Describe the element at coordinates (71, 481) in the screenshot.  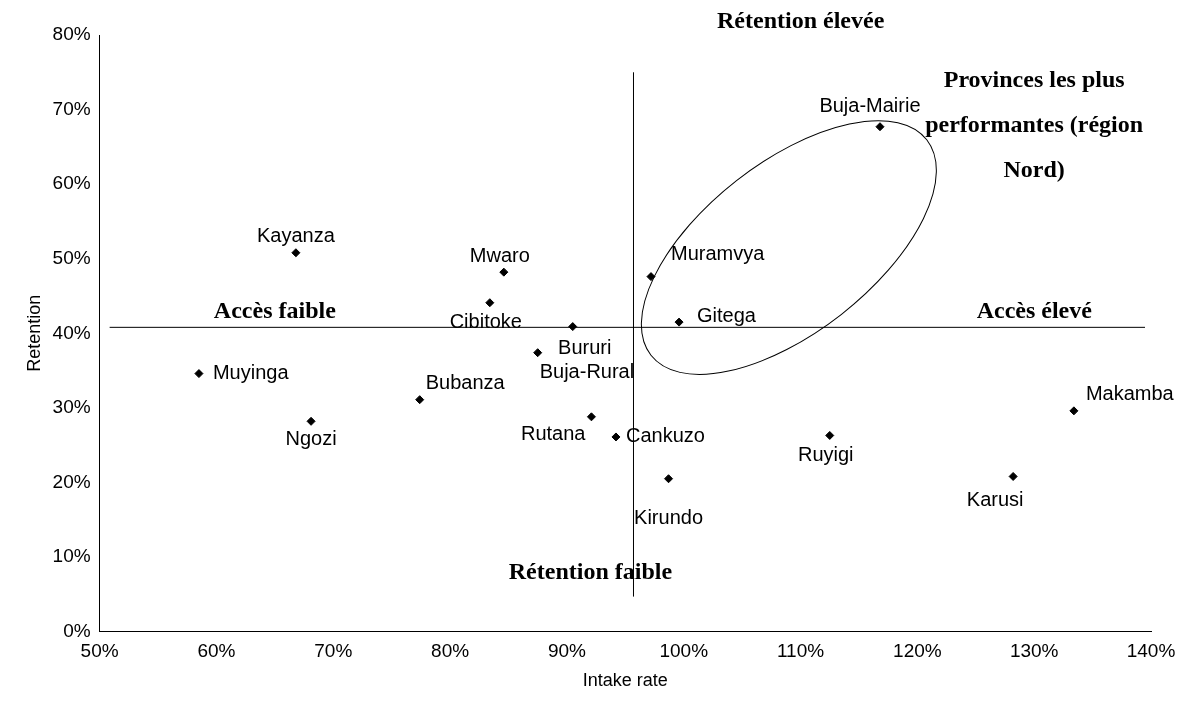
I see `y-tick-label: 20%` at that location.